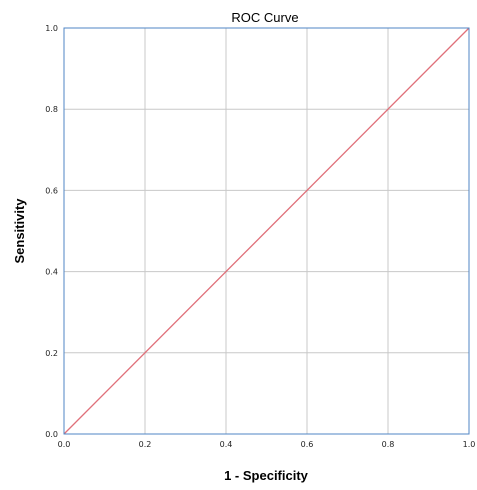 This screenshot has height=490, width=477. Describe the element at coordinates (264, 17) in the screenshot. I see `chart-title: ROC Curve` at that location.